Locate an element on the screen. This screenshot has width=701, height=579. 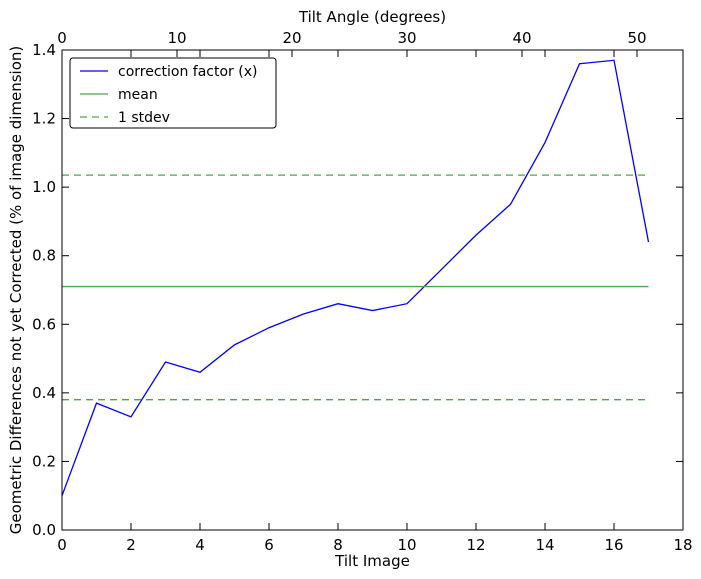
y-tick-label: 0.4 is located at coordinates (44, 393).